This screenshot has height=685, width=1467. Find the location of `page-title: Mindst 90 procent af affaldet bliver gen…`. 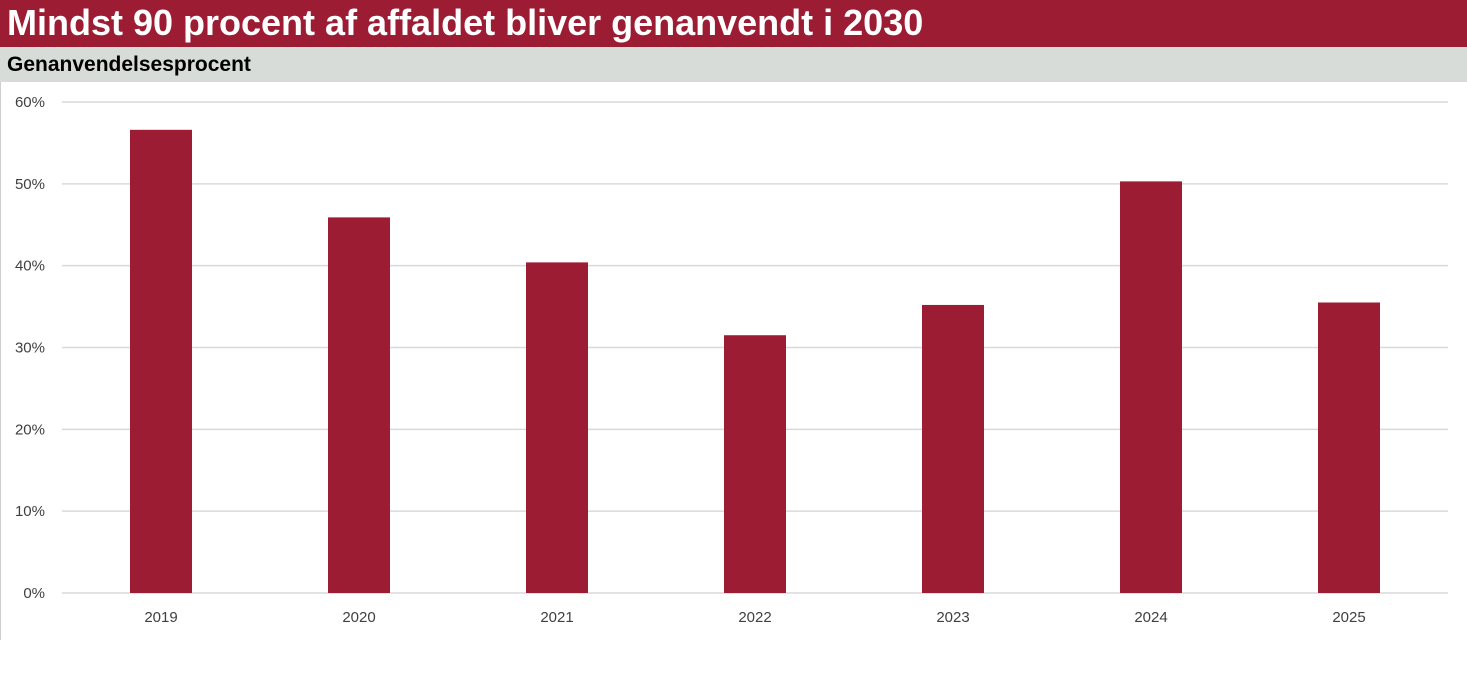

page-title: Mindst 90 procent af affaldet bliver gen… is located at coordinates (465, 22).